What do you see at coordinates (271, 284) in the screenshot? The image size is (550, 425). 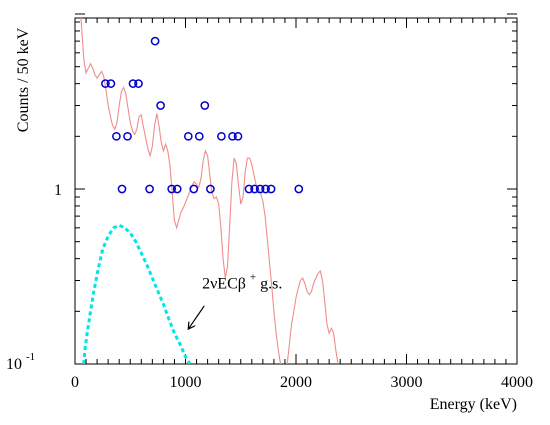 I see `annotation-label-suffix: g.s.` at bounding box center [271, 284].